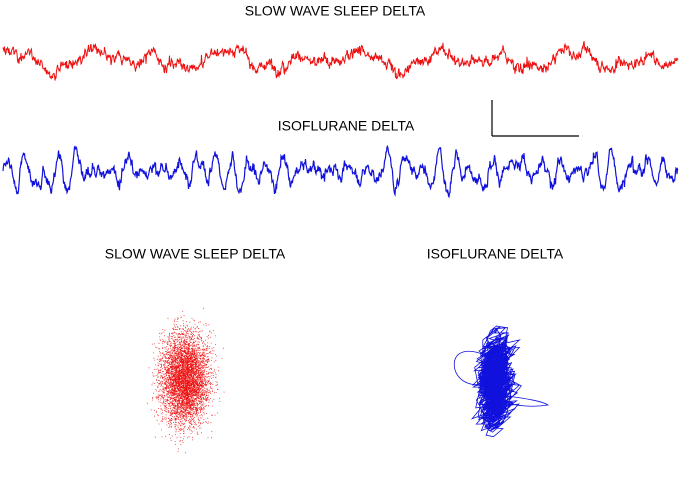 This screenshot has width=680, height=491. Describe the element at coordinates (495, 254) in the screenshot. I see `phase-title: ISOFLURANE DELTA` at that location.